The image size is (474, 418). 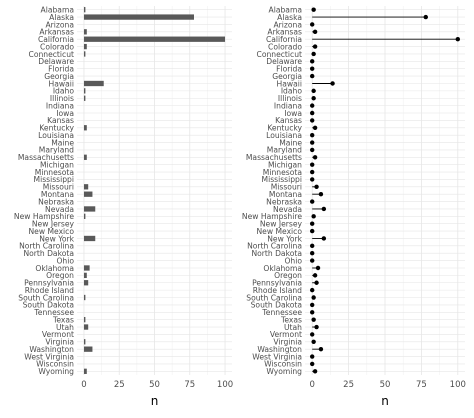 What do you see at coordinates (56, 128) in the screenshot?
I see `y-tick-label: Kentucky` at bounding box center [56, 128].